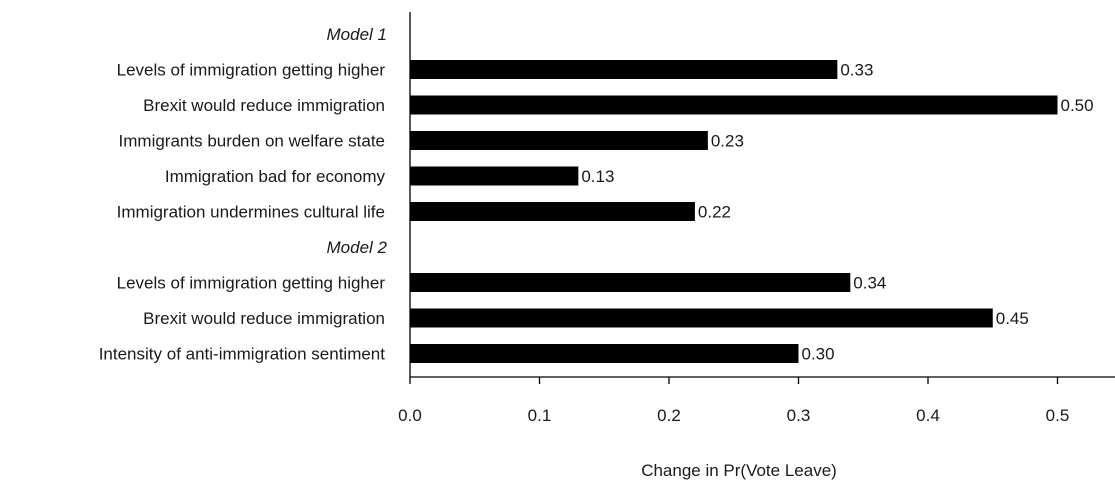 This screenshot has height=483, width=1115. Describe the element at coordinates (733, 401) in the screenshot. I see `x-axis-ticks: 0.0 0.1 0.2 0.3 0.4 0.5` at that location.